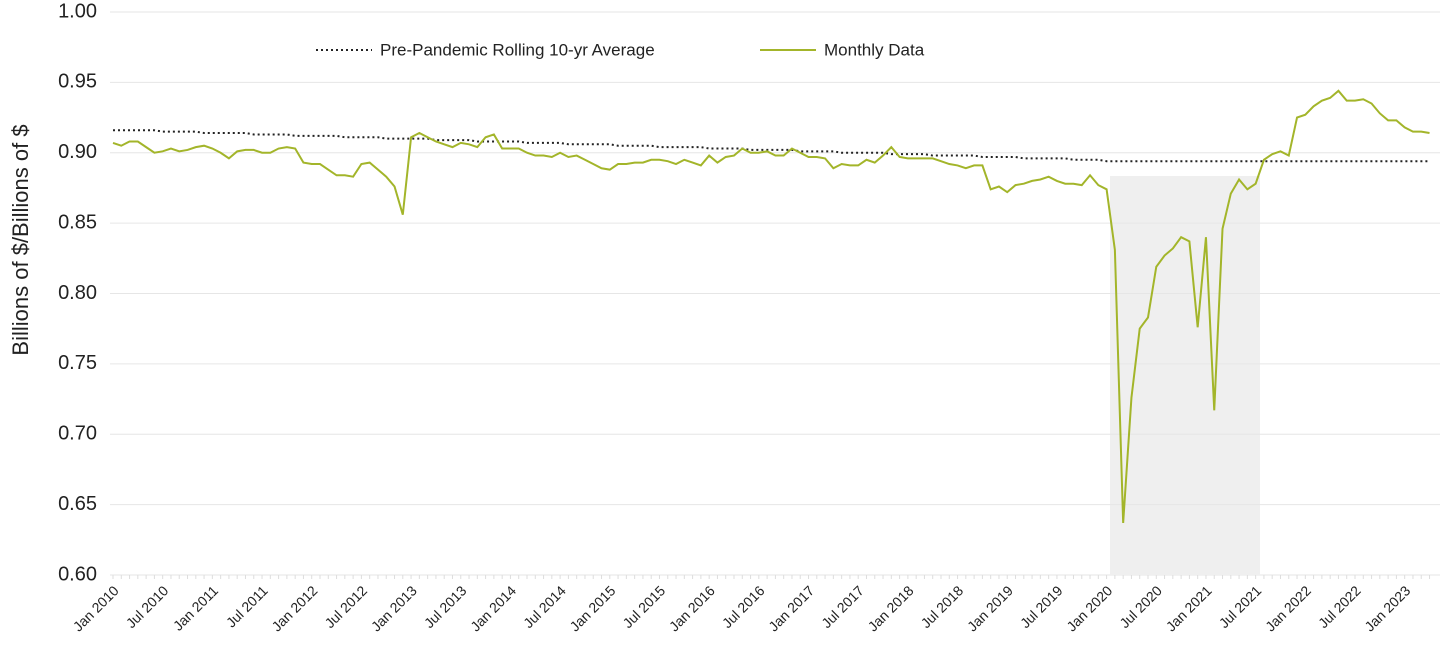 The width and height of the screenshot is (1440, 651). I want to click on x-tick-label: Jul 2015, so click(643, 606).